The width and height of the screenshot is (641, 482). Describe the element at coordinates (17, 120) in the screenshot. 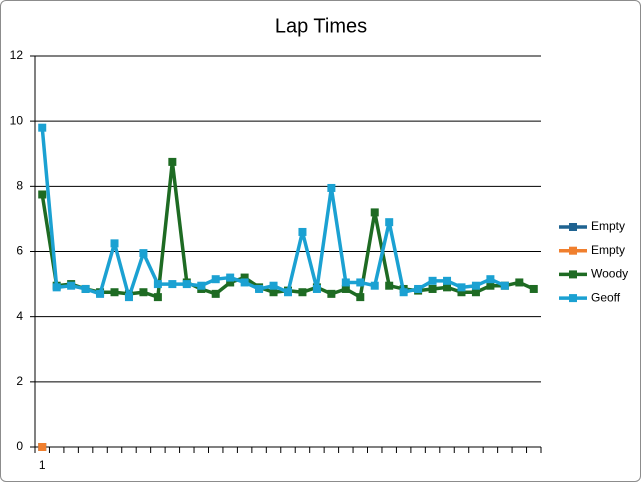

I see `y-tick-label: 10` at that location.